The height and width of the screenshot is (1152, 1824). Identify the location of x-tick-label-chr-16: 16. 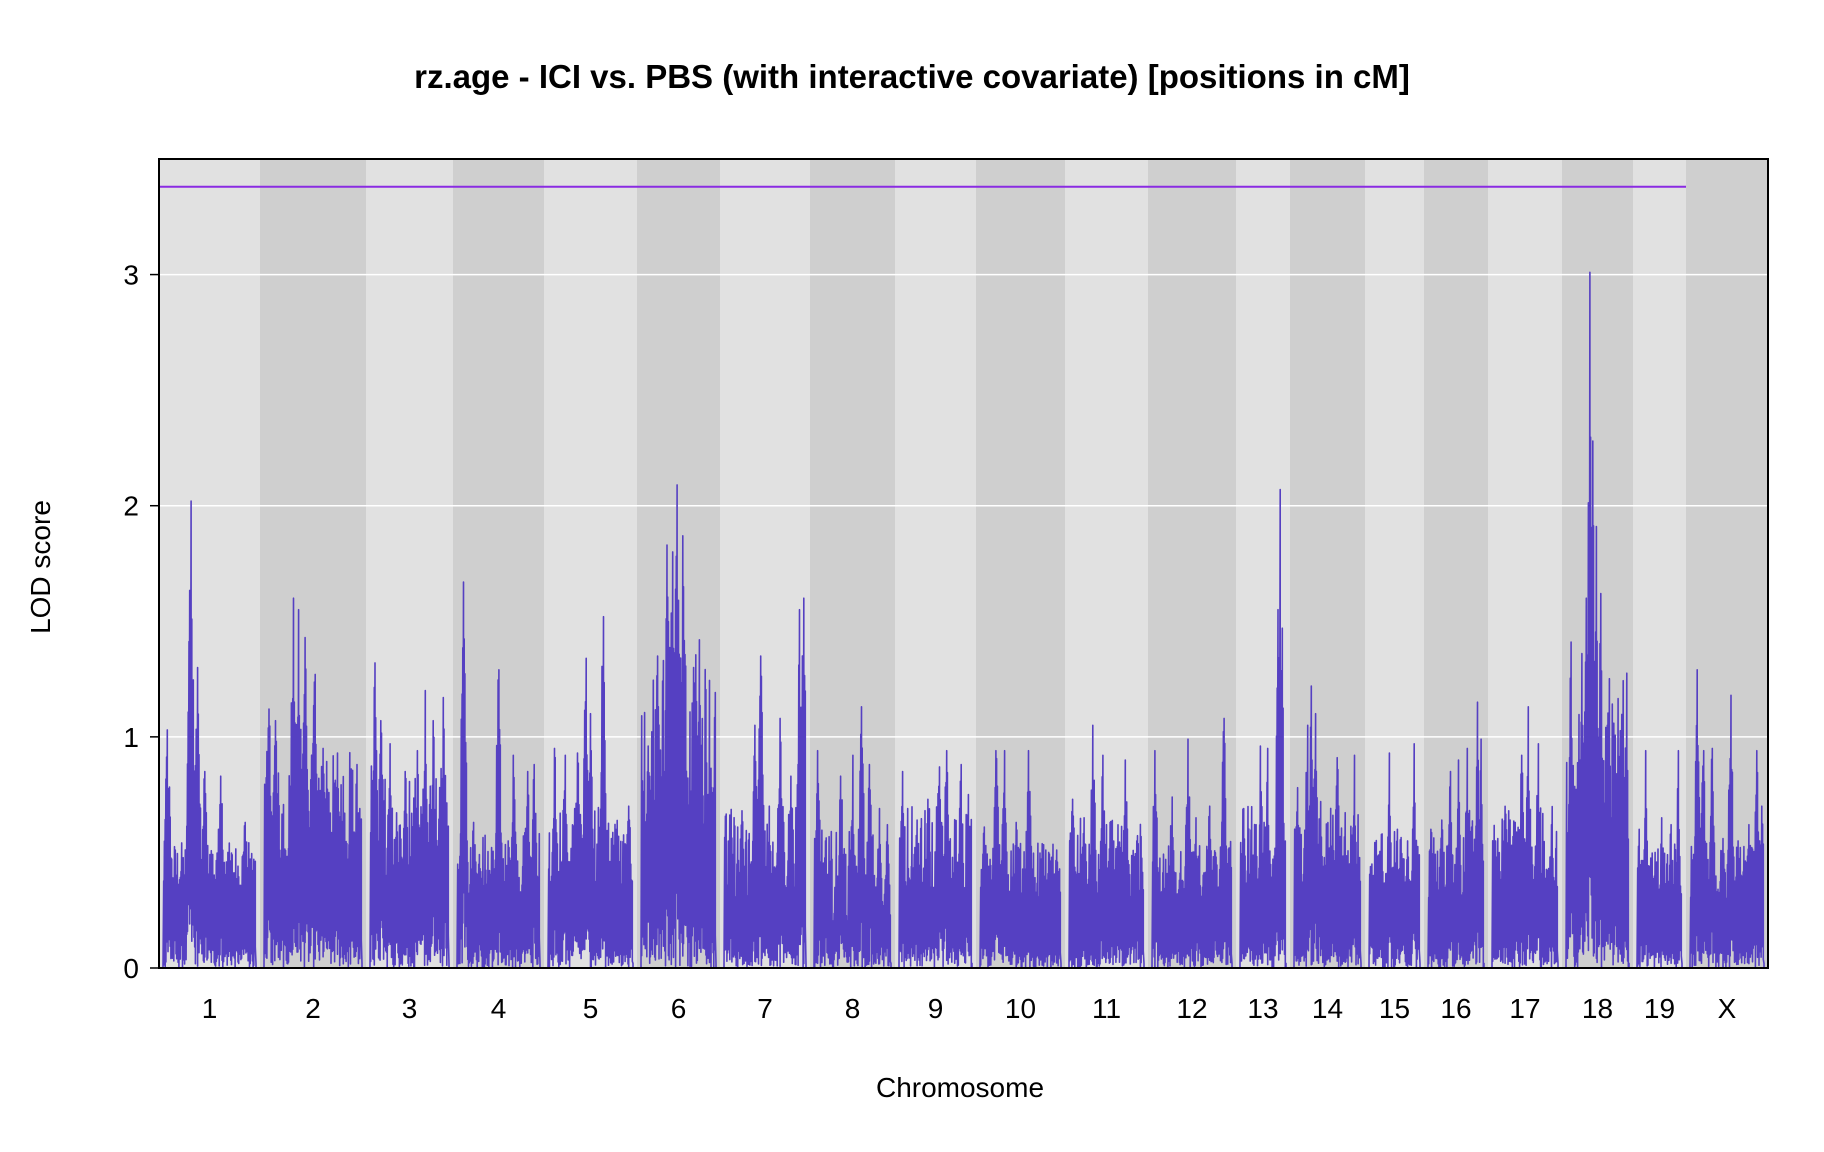
(1455, 1008).